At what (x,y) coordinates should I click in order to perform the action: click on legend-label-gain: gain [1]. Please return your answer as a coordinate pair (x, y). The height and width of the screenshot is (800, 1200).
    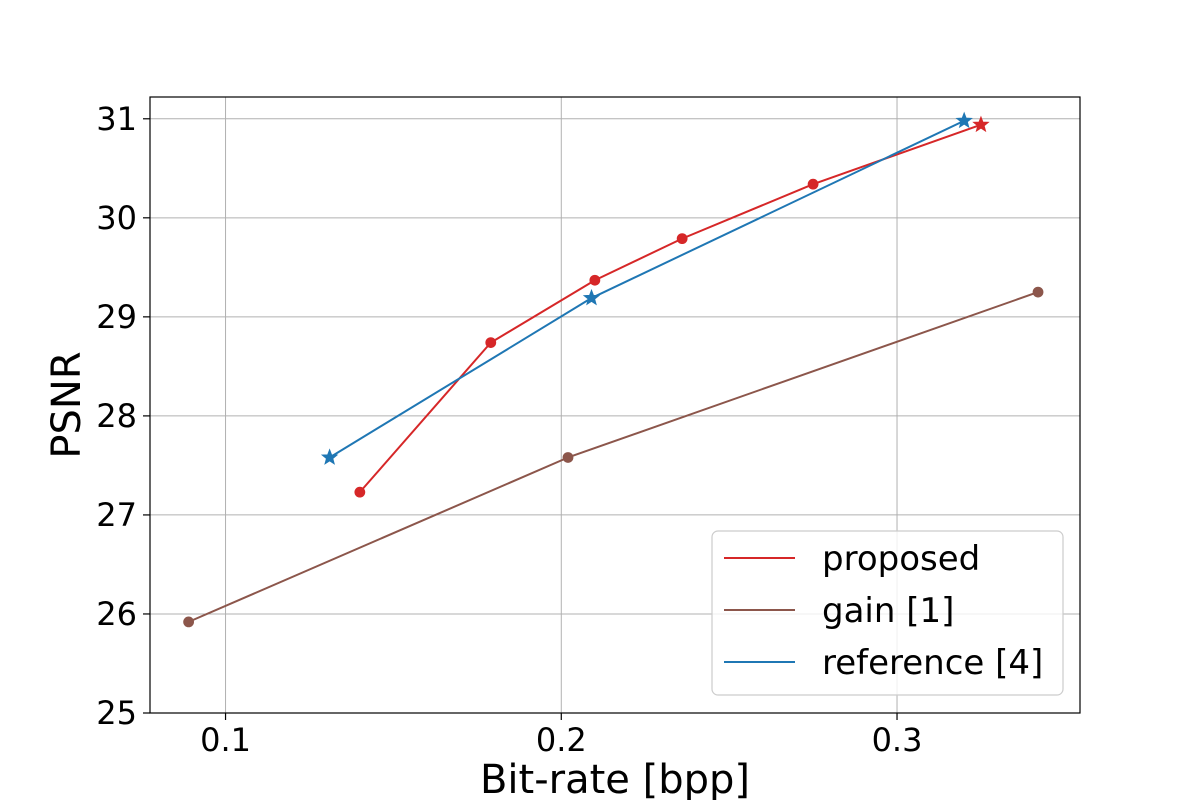
    Looking at the image, I should click on (888, 611).